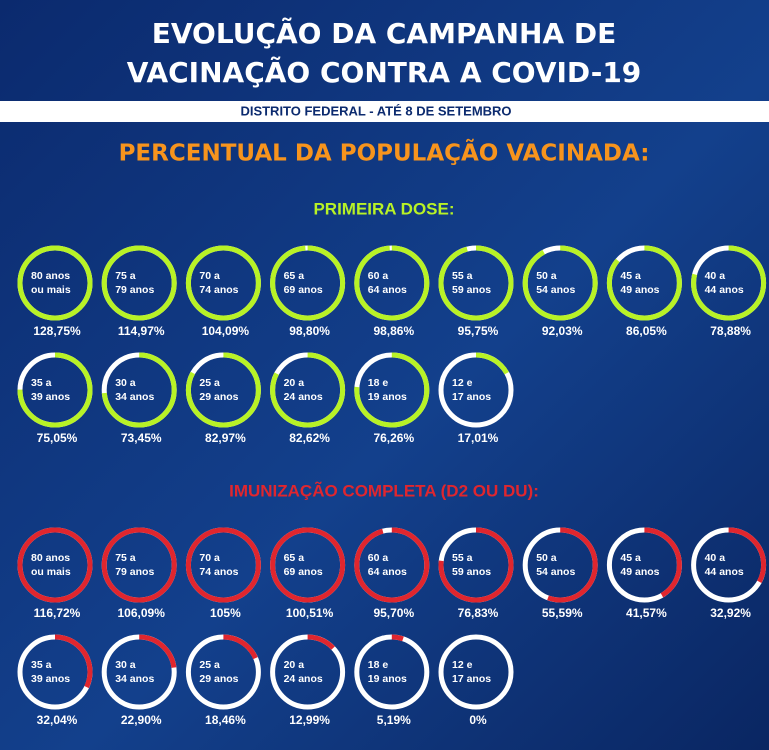 This screenshot has height=750, width=769. What do you see at coordinates (309, 720) in the screenshot?
I see `value-label: 12,99%` at bounding box center [309, 720].